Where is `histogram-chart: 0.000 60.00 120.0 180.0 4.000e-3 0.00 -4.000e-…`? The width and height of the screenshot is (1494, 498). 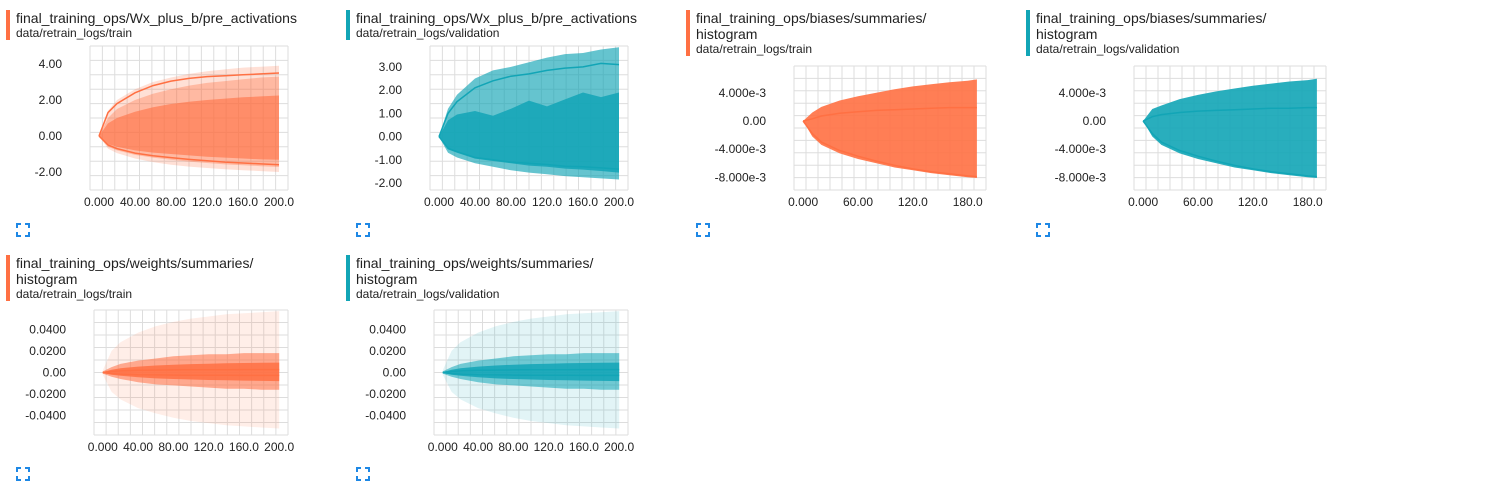 histogram-chart: 0.000 60.00 120.0 180.0 4.000e-3 0.00 -4.000e-… is located at coordinates (1191, 137).